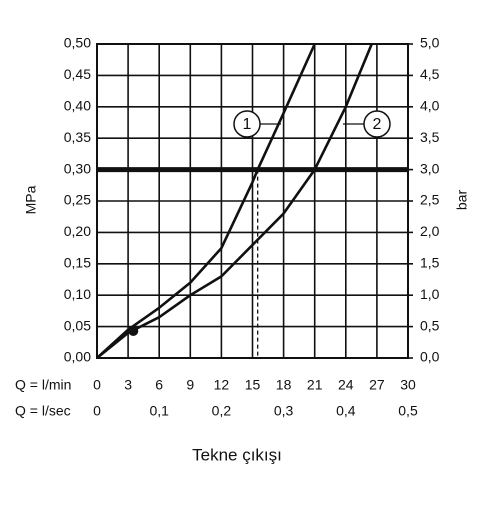 This screenshot has width=500, height=505. Describe the element at coordinates (77, 263) in the screenshot. I see `y-tick-label: 0,15` at that location.